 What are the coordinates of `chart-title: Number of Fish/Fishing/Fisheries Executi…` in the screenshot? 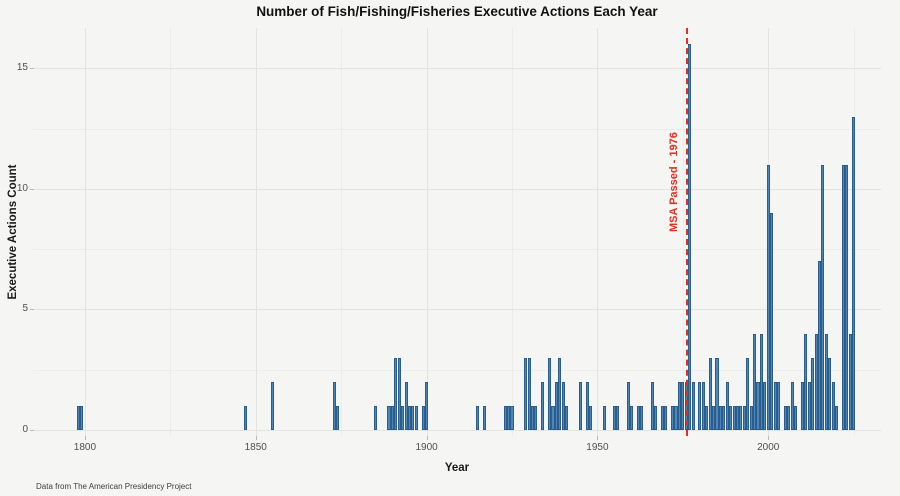 It's located at (457, 11).